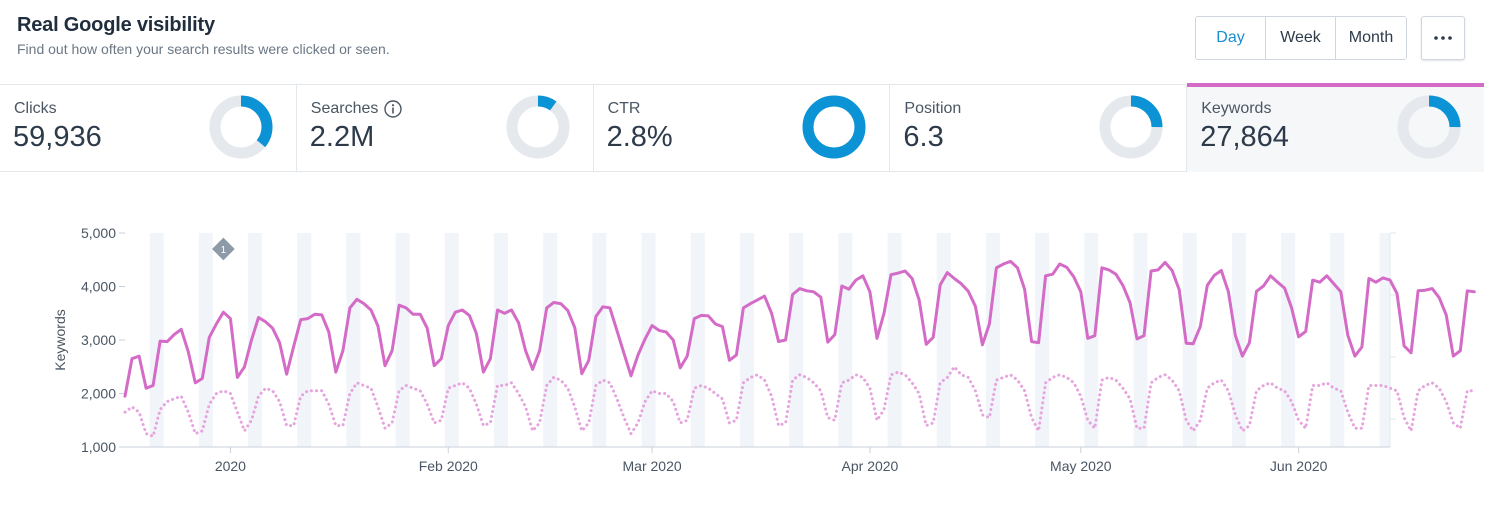 The width and height of the screenshot is (1496, 521). I want to click on page-title: Real Google visibility, so click(116, 25).